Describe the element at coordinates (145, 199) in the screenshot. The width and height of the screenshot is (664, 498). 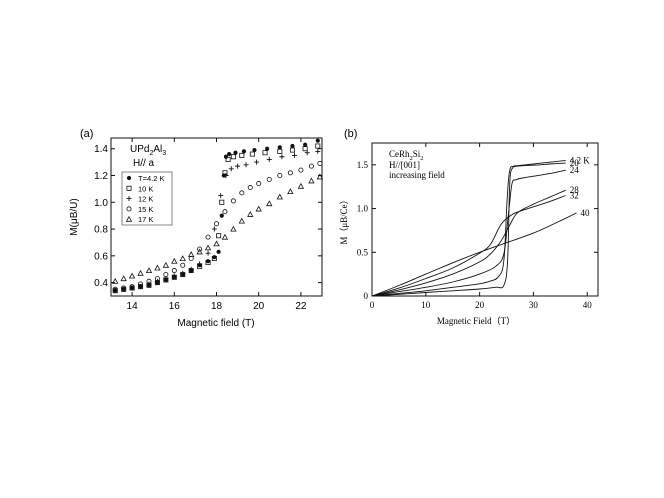
I see `panel-a-legend-label: 12 K` at that location.